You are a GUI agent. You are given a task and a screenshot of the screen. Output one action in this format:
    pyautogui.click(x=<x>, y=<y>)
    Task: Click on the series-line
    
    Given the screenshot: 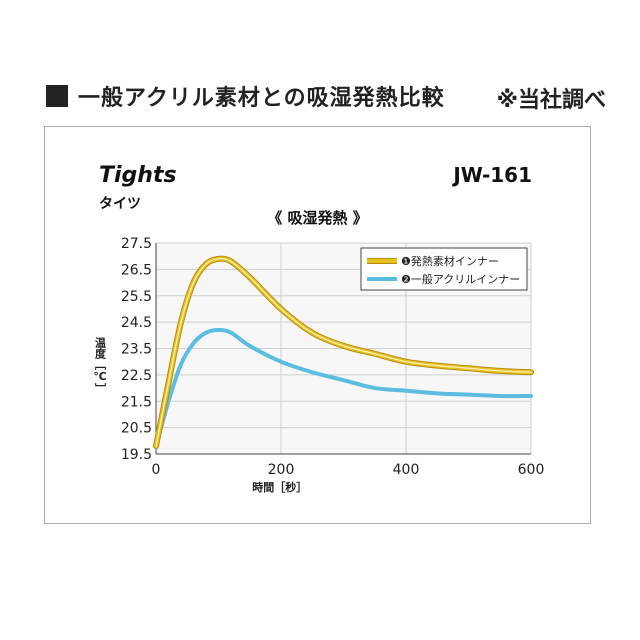 What is the action you would take?
    pyautogui.click(x=343, y=388)
    